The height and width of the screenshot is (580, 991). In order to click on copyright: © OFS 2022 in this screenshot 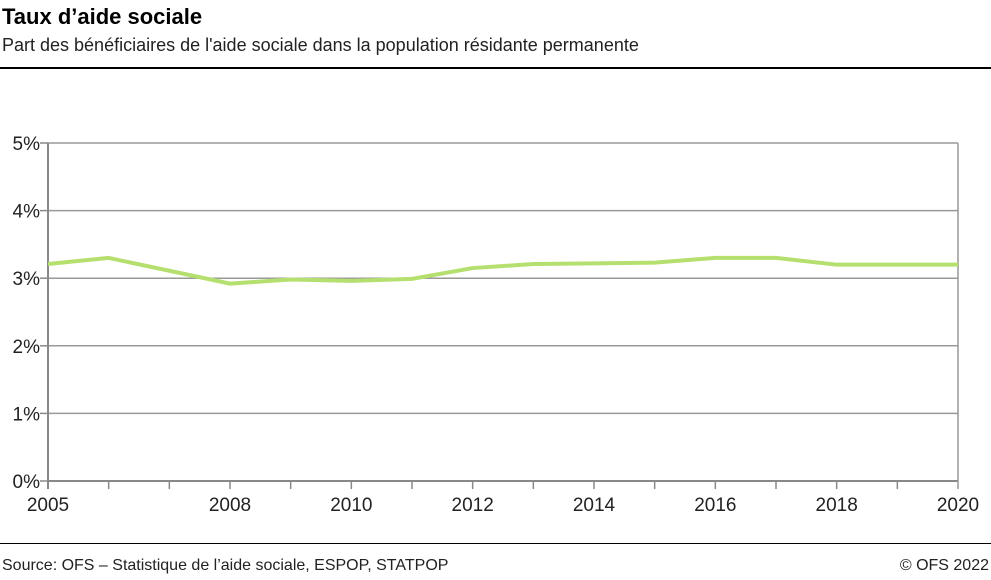, I will do `click(944, 565)`.